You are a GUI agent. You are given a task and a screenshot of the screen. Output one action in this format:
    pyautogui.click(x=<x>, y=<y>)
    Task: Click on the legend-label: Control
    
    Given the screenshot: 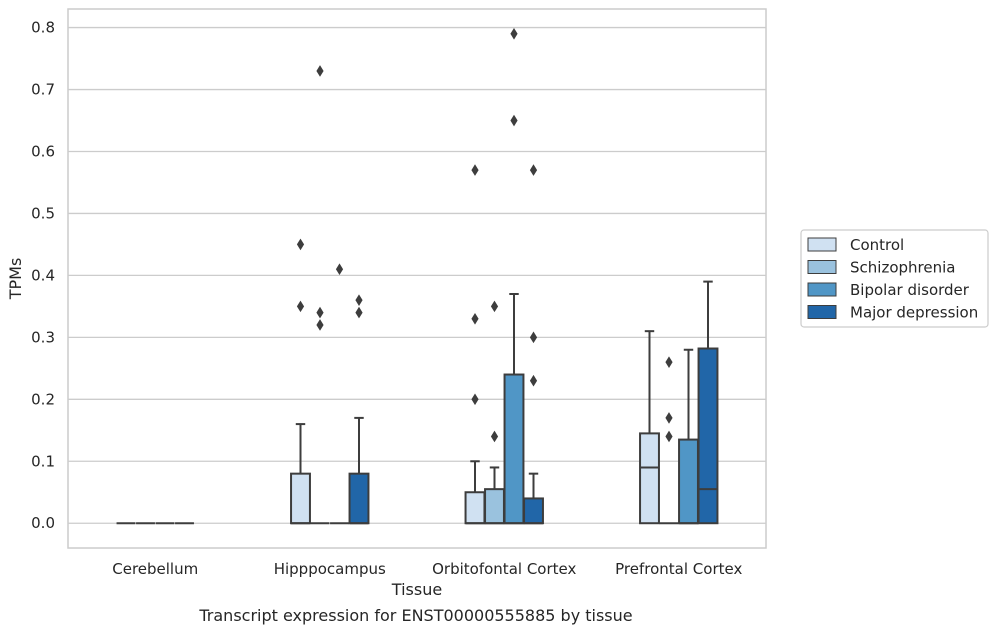 What is the action you would take?
    pyautogui.click(x=877, y=245)
    